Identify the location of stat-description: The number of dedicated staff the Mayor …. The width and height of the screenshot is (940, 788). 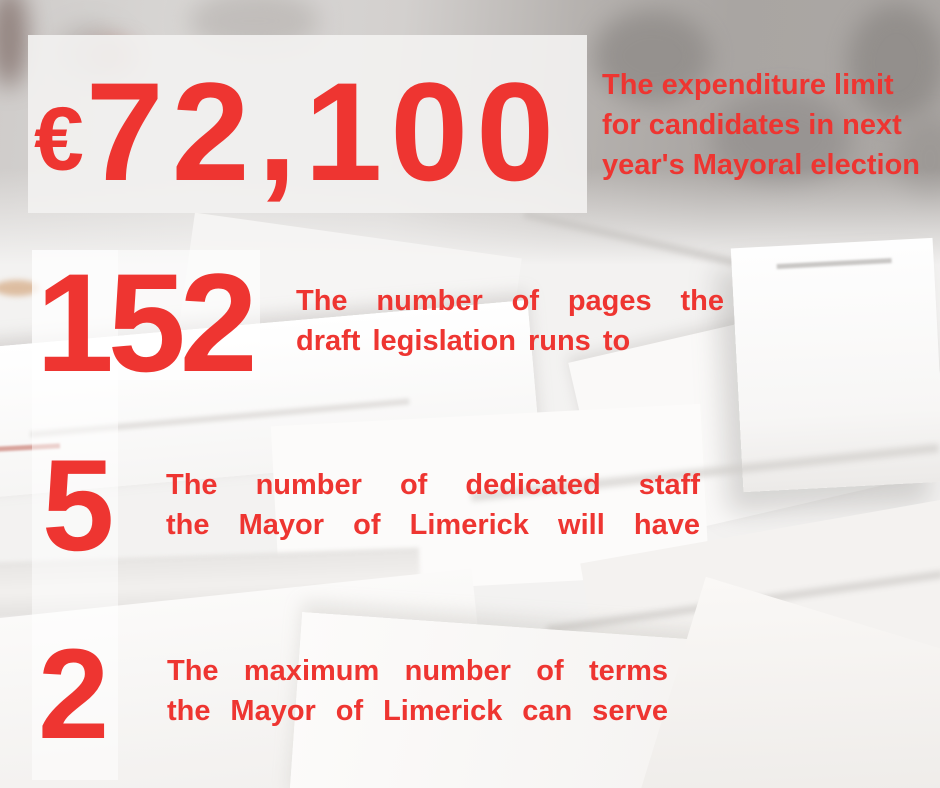
(433, 505).